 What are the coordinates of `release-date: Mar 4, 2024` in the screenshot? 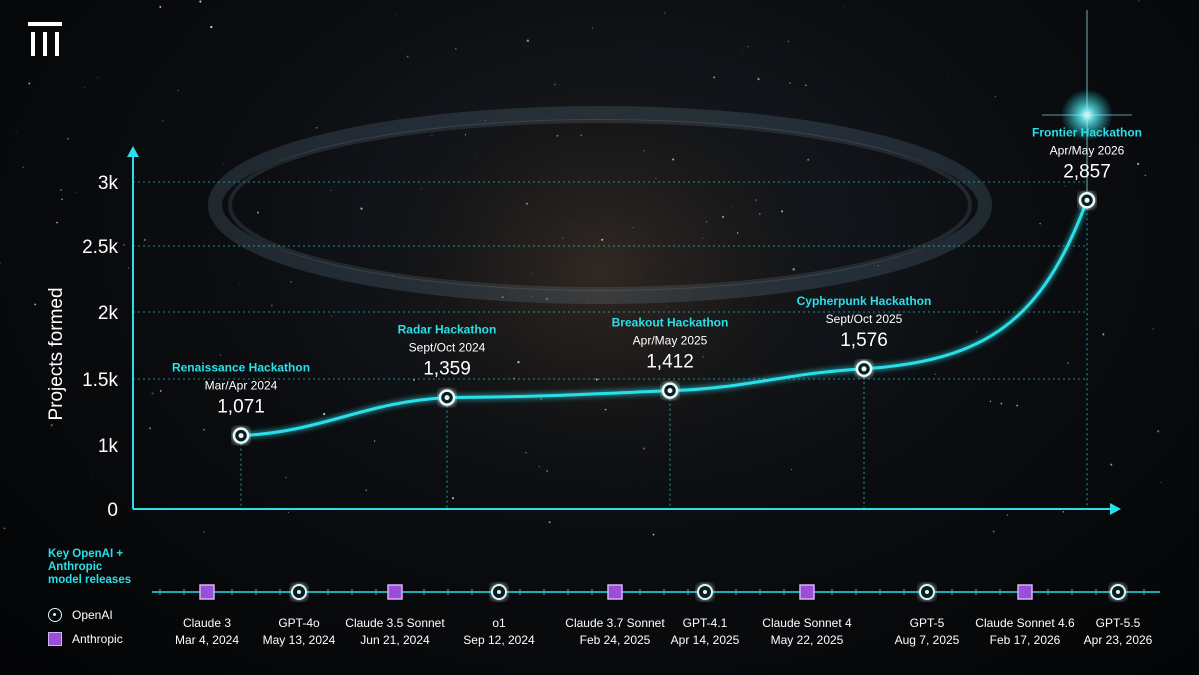 It's located at (207, 640).